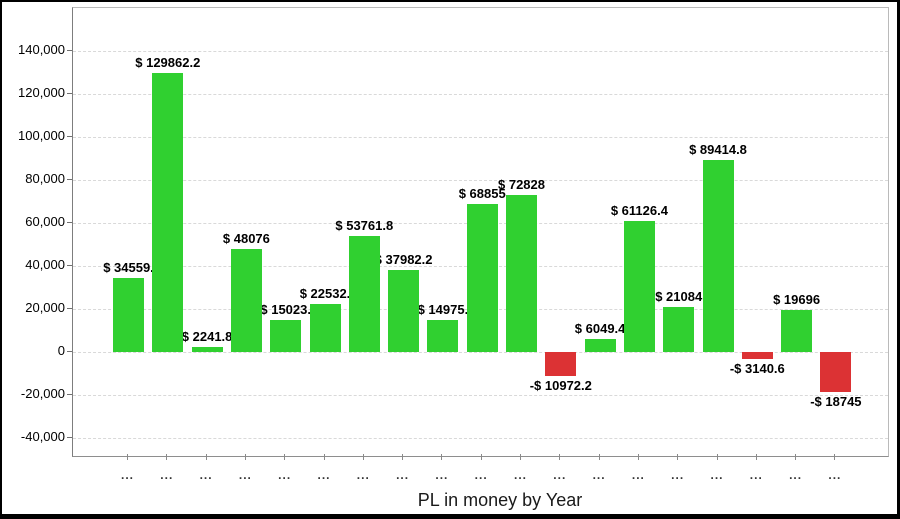  What do you see at coordinates (285, 309) in the screenshot?
I see `bar-value-label: $ 15023.` at bounding box center [285, 309].